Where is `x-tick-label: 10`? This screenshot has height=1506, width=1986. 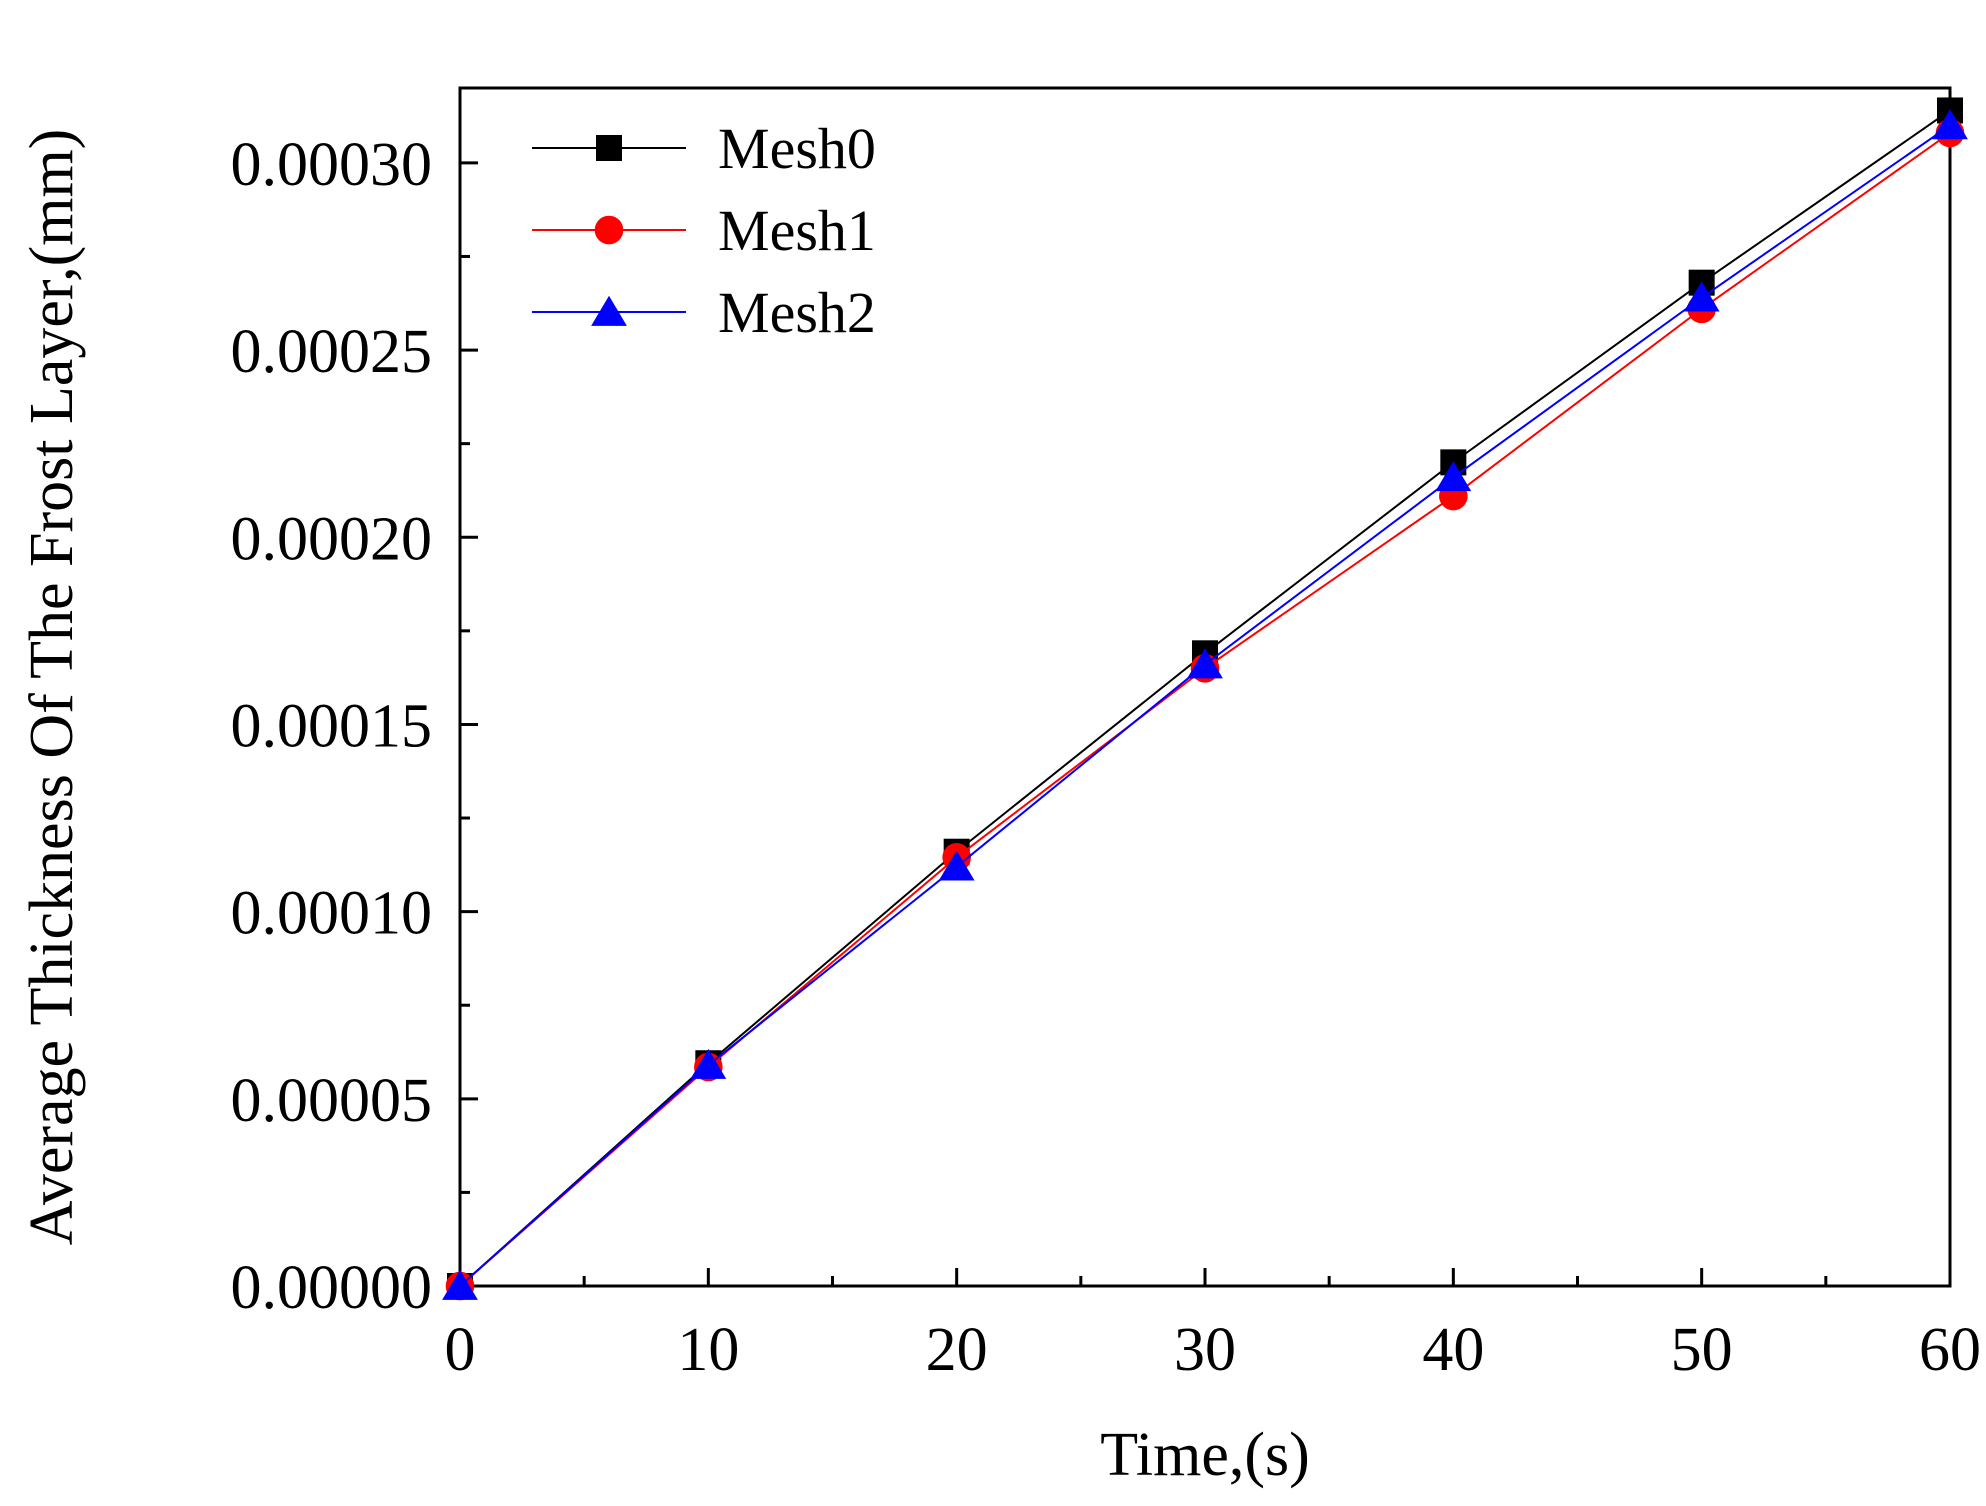
x-tick-label: 10 is located at coordinates (708, 1350).